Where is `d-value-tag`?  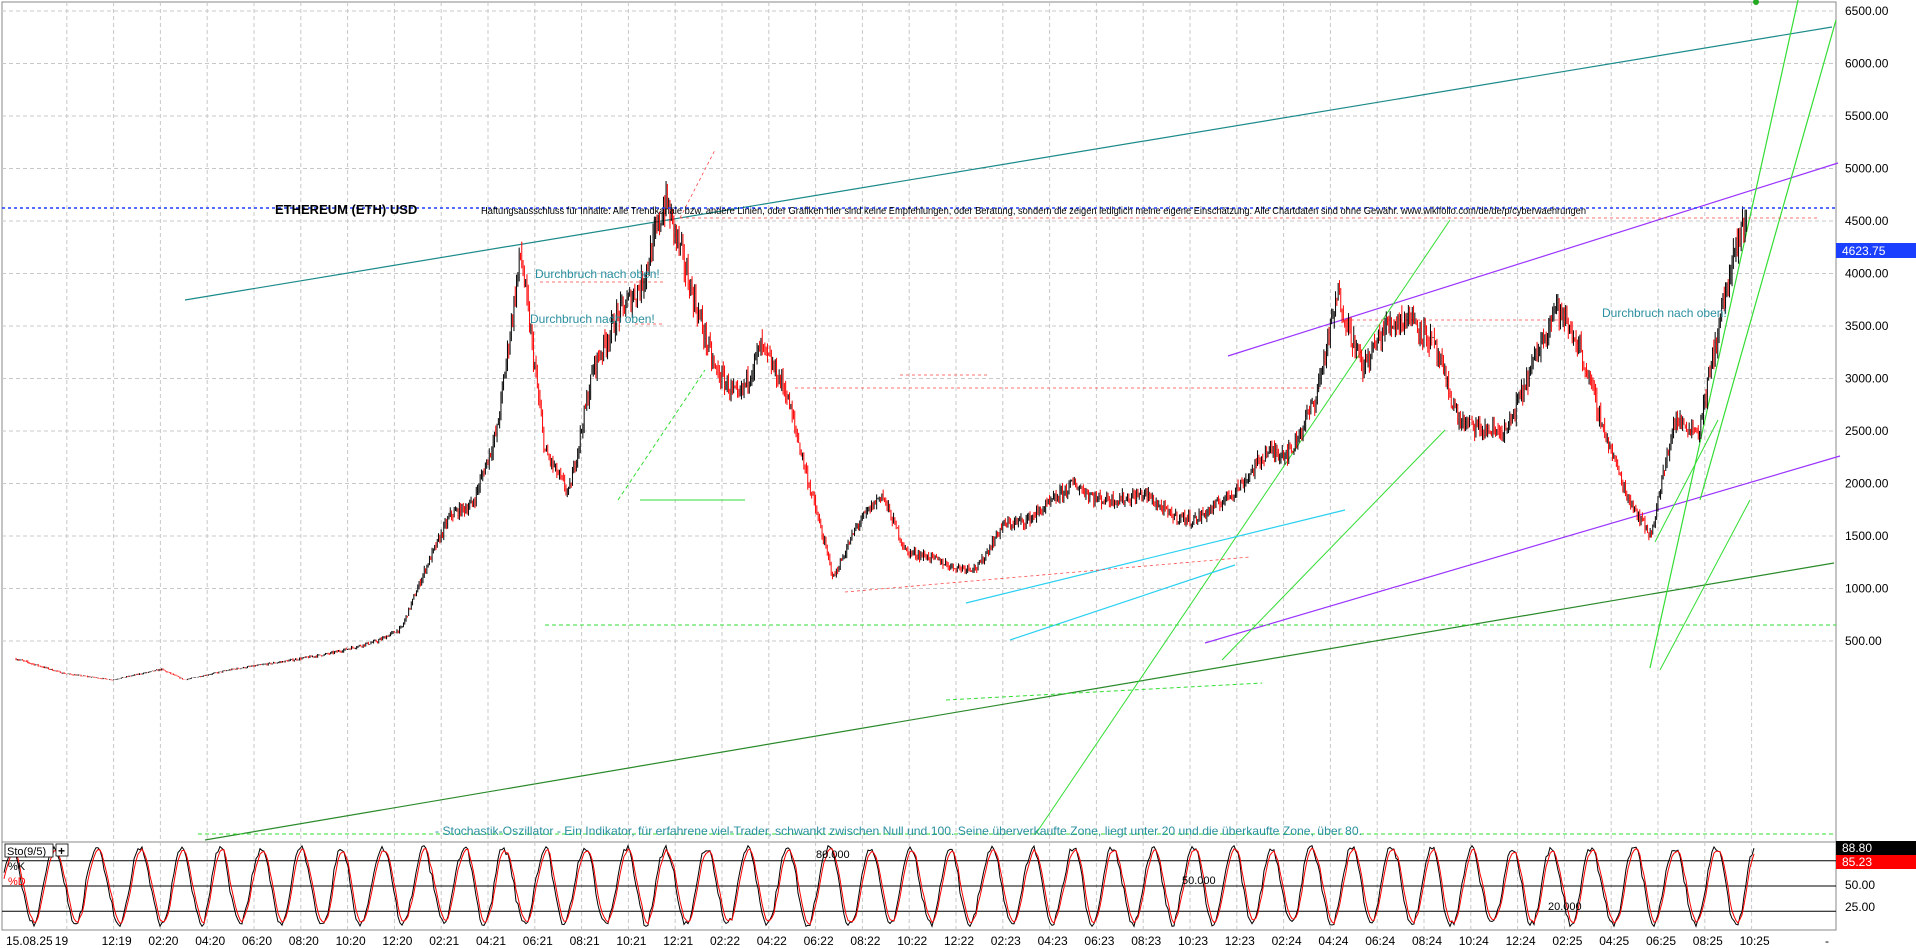
d-value-tag is located at coordinates (1876, 862).